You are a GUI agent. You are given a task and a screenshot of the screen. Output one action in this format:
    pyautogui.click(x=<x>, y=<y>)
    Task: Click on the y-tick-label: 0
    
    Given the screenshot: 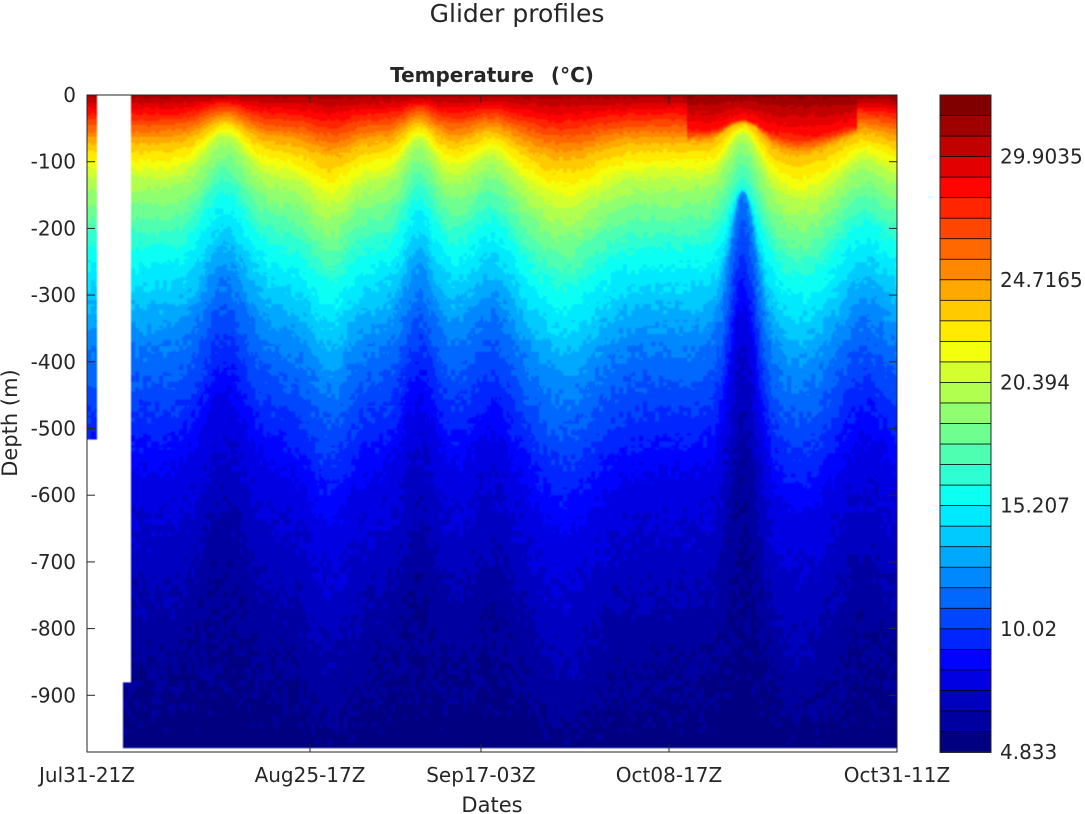 What is the action you would take?
    pyautogui.click(x=69, y=95)
    